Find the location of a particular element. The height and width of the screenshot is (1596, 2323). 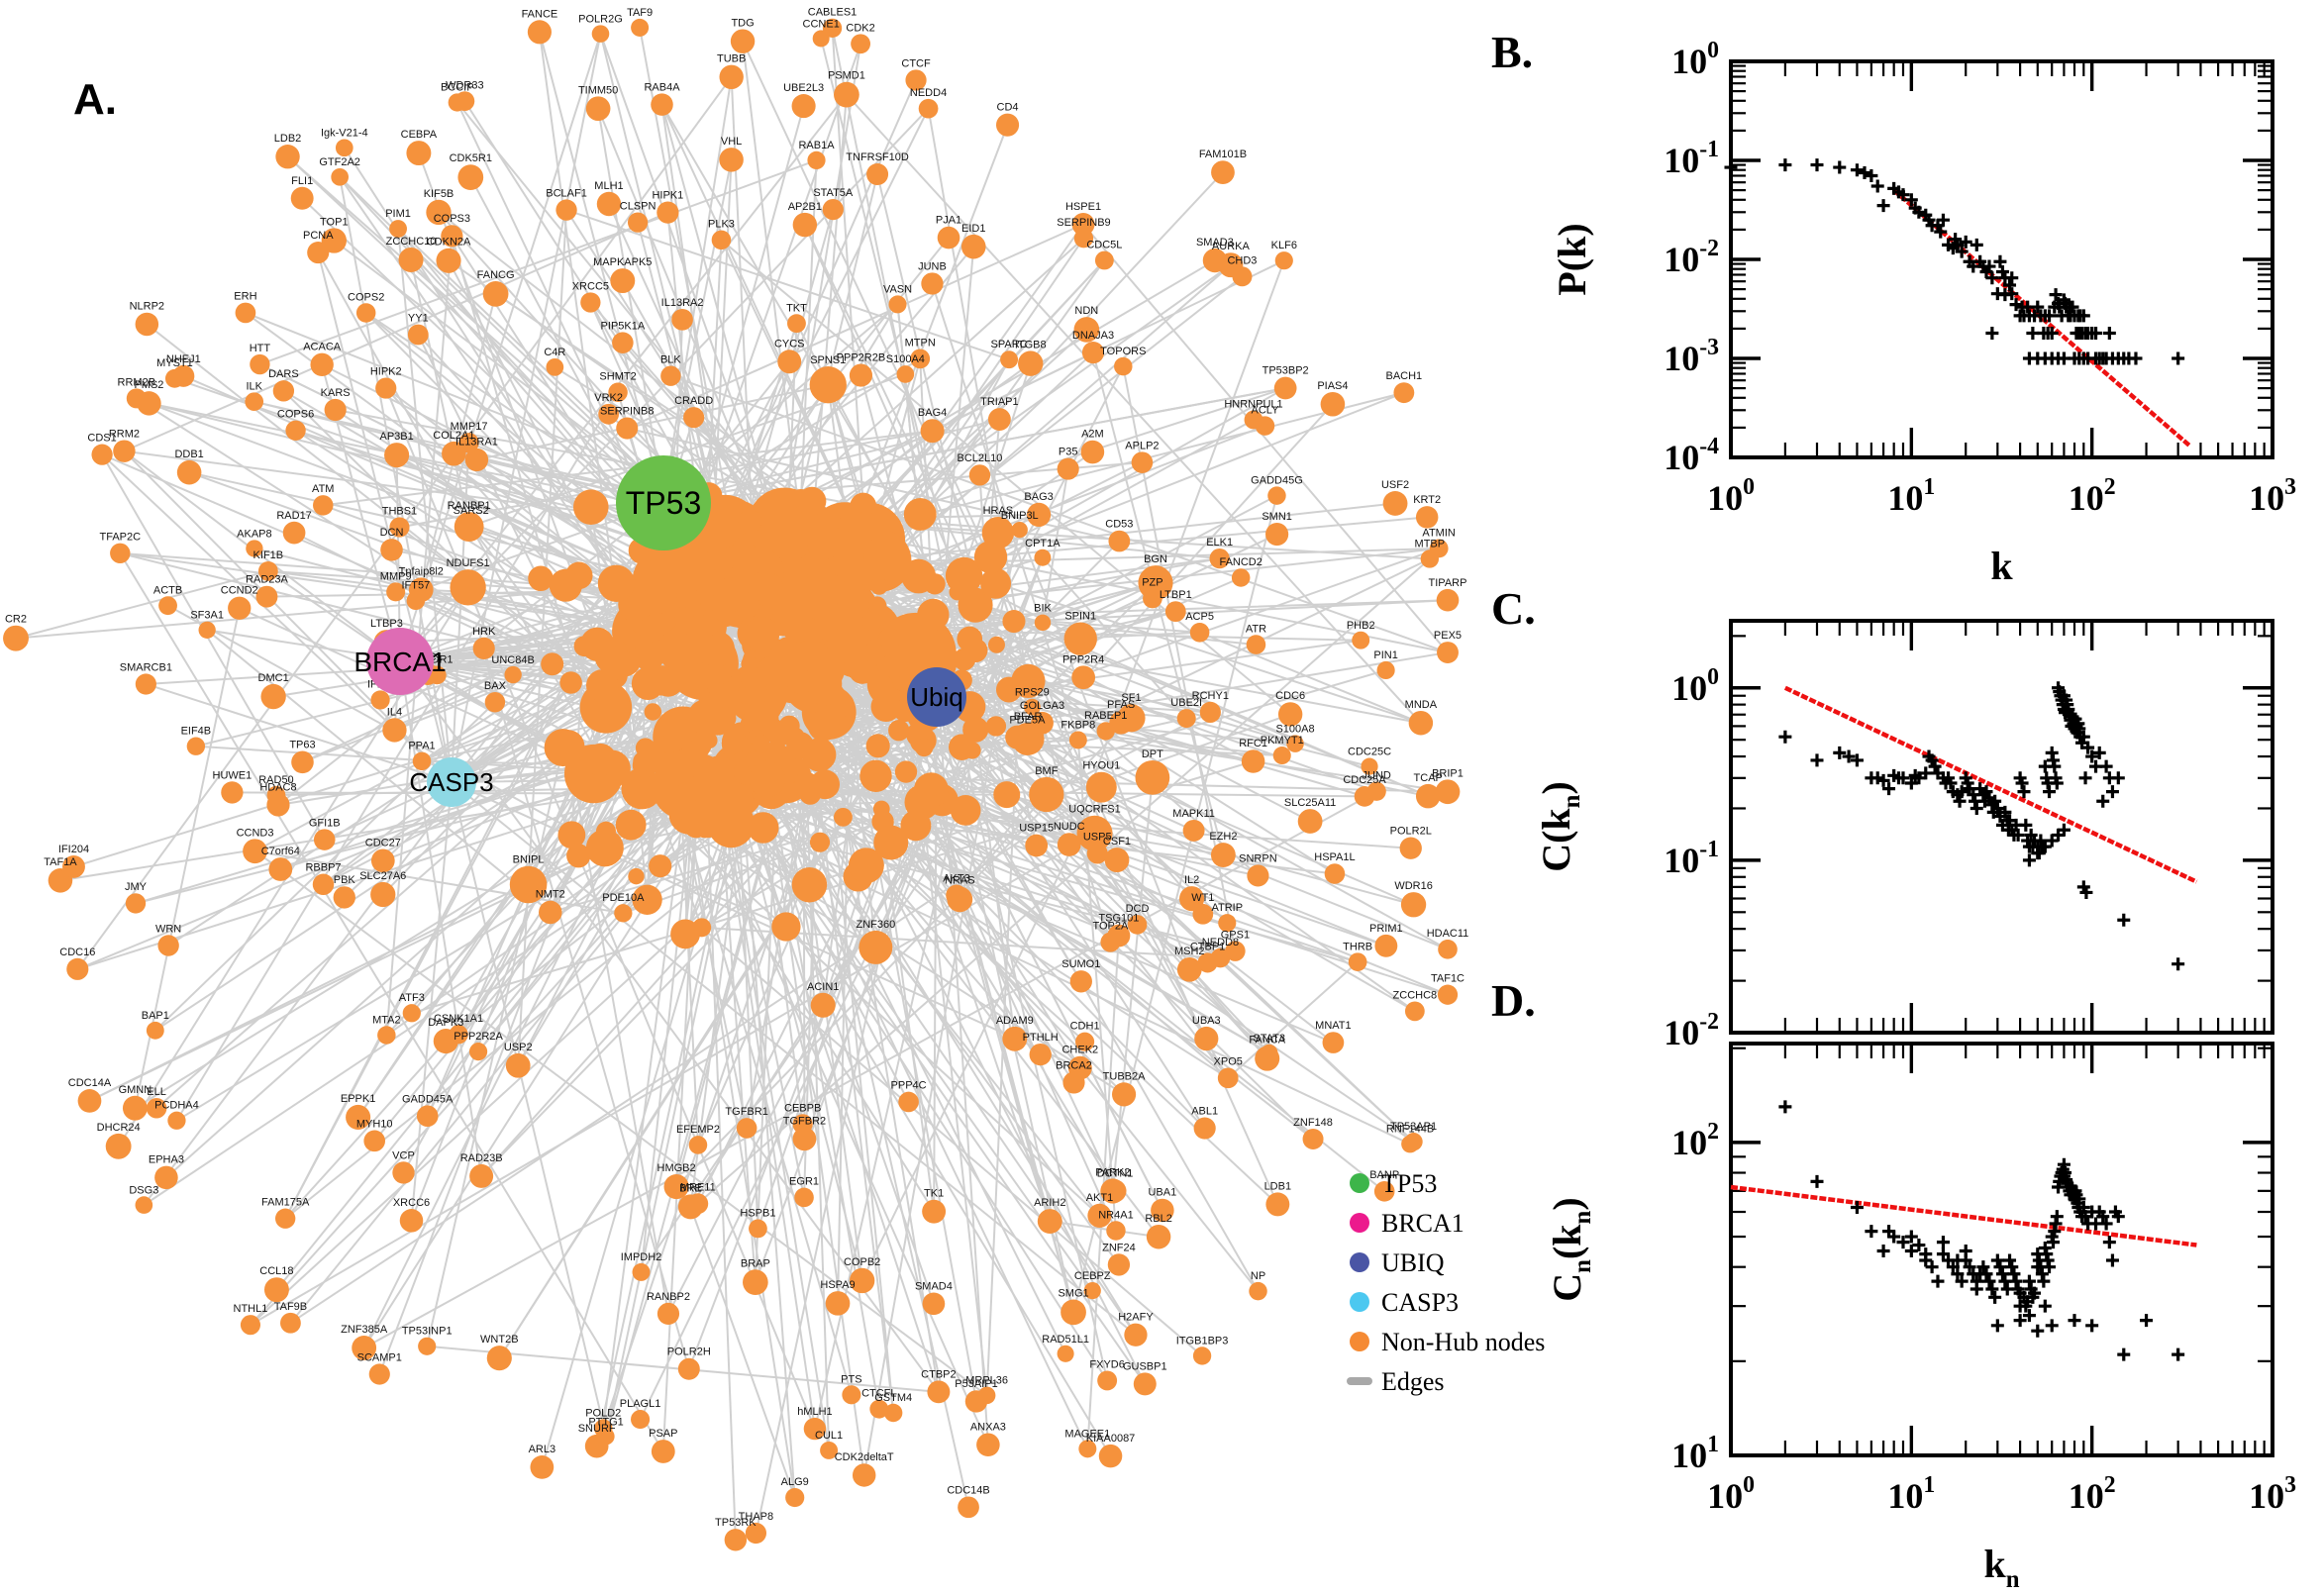

hub-node-brca1 is located at coordinates (400, 661).